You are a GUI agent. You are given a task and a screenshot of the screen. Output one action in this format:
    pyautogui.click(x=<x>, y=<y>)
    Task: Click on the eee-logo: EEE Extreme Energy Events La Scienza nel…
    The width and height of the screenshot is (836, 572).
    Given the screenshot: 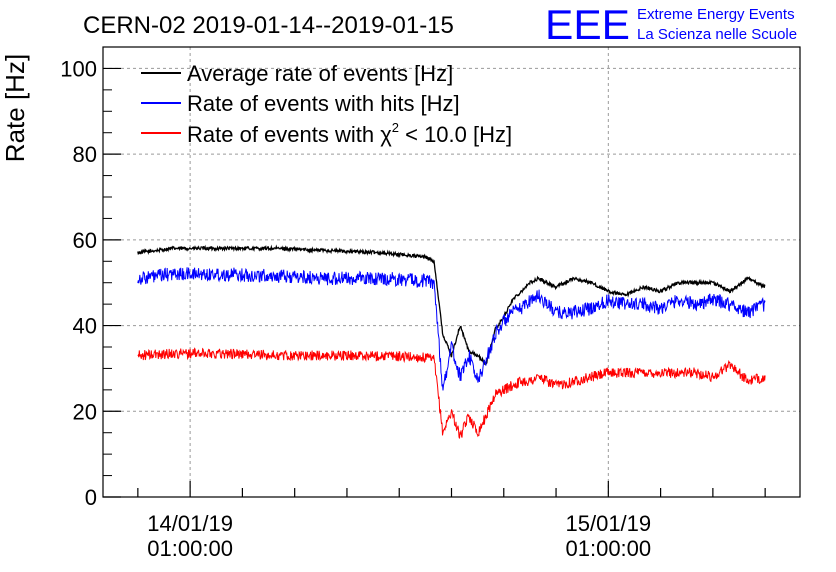 What is the action you would take?
    pyautogui.click(x=671, y=24)
    